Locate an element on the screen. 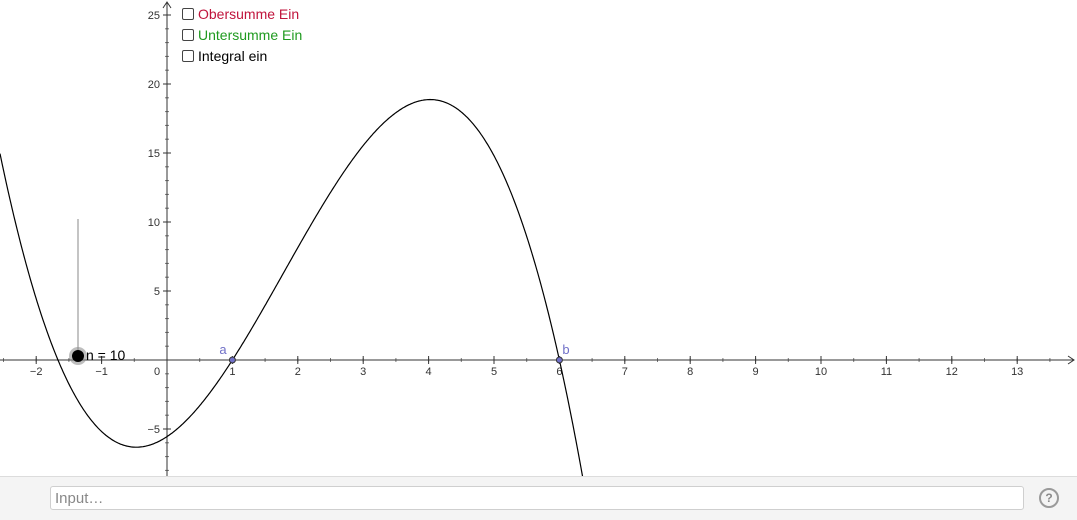 This screenshot has width=1077, height=520. point-a is located at coordinates (232, 360).